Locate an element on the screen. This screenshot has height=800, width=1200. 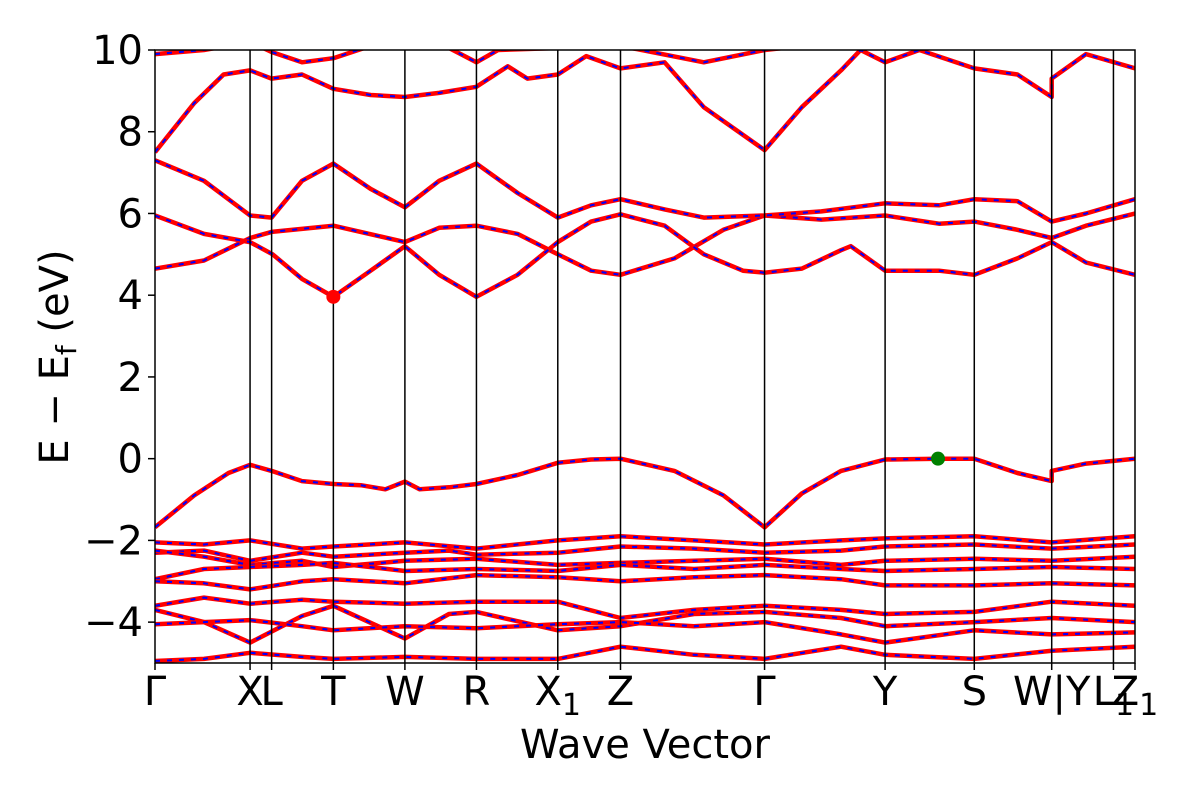
band-3-dash is located at coordinates (645, 255).